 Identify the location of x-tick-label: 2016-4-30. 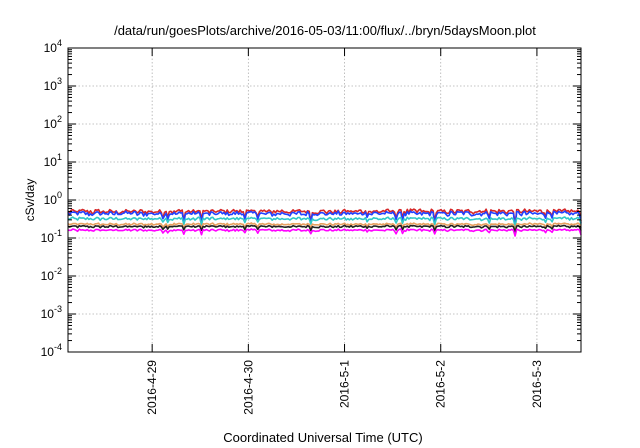
(248, 387).